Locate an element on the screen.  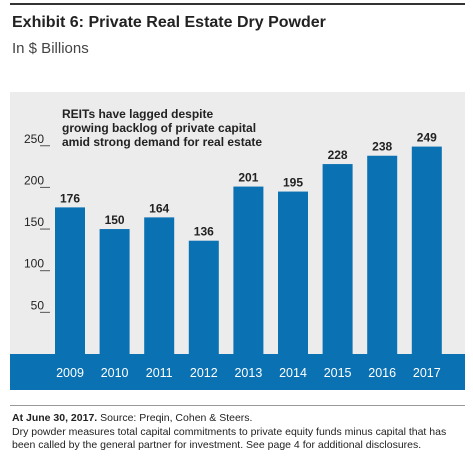
bar-data-label: 201 is located at coordinates (248, 178).